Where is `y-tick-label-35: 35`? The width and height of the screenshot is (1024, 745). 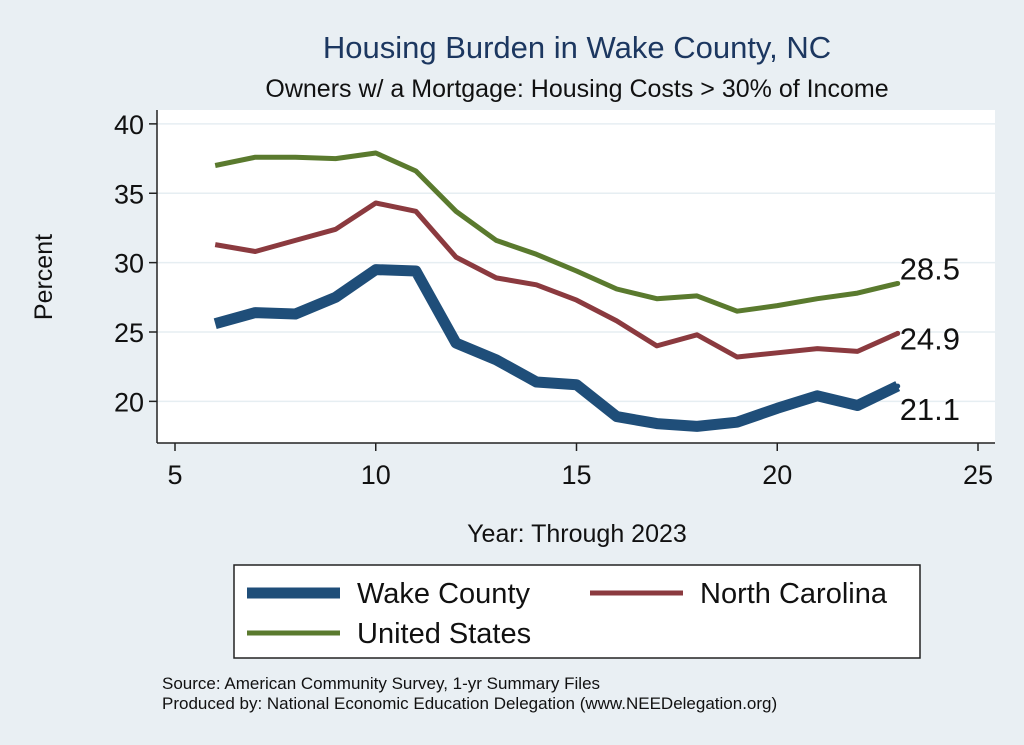
y-tick-label-35: 35 is located at coordinates (129, 194).